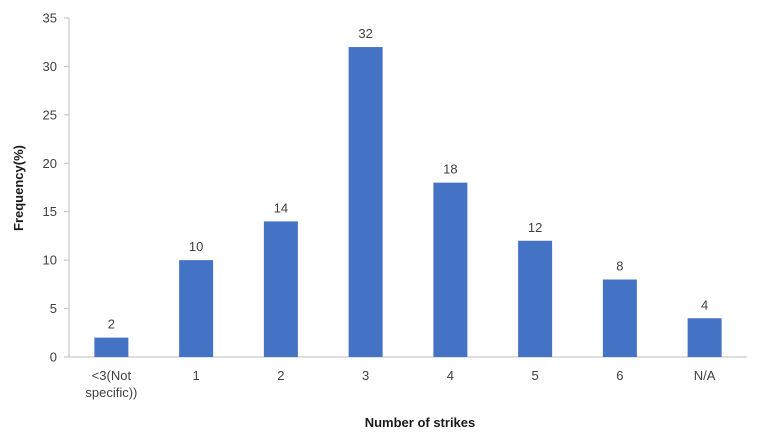  I want to click on data-label: 8, so click(619, 266).